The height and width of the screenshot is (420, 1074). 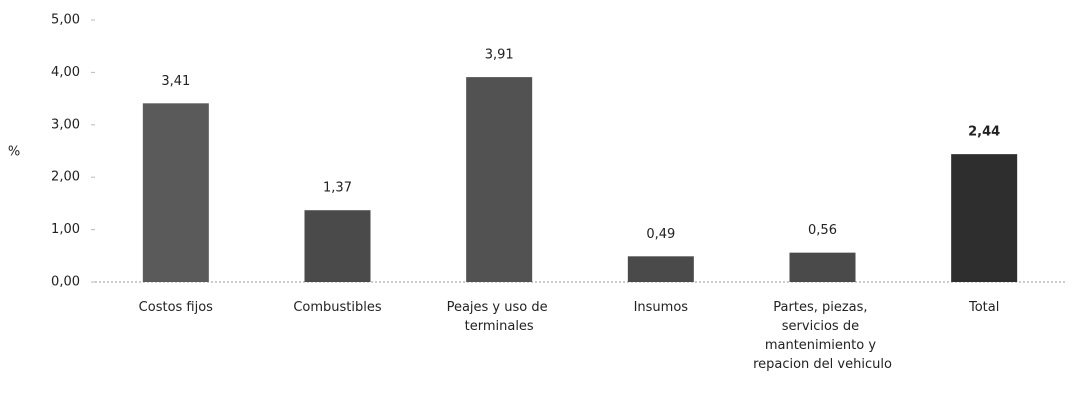 What do you see at coordinates (983, 307) in the screenshot?
I see `x-tick-label: Total` at bounding box center [983, 307].